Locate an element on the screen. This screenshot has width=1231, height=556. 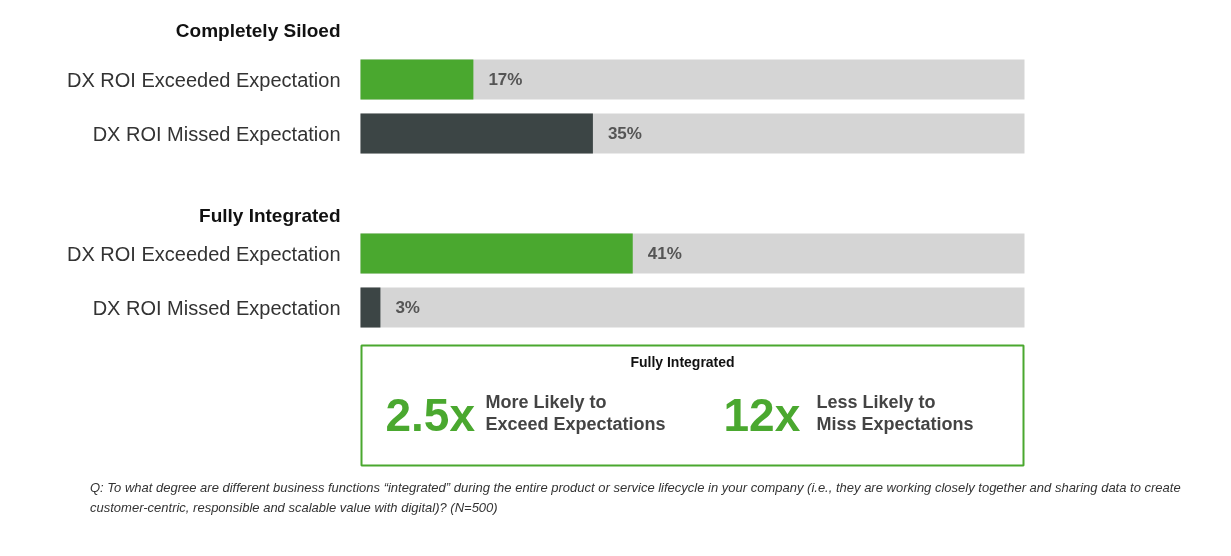
text: Less Likely to Miss Expectations is located at coordinates (895, 412).